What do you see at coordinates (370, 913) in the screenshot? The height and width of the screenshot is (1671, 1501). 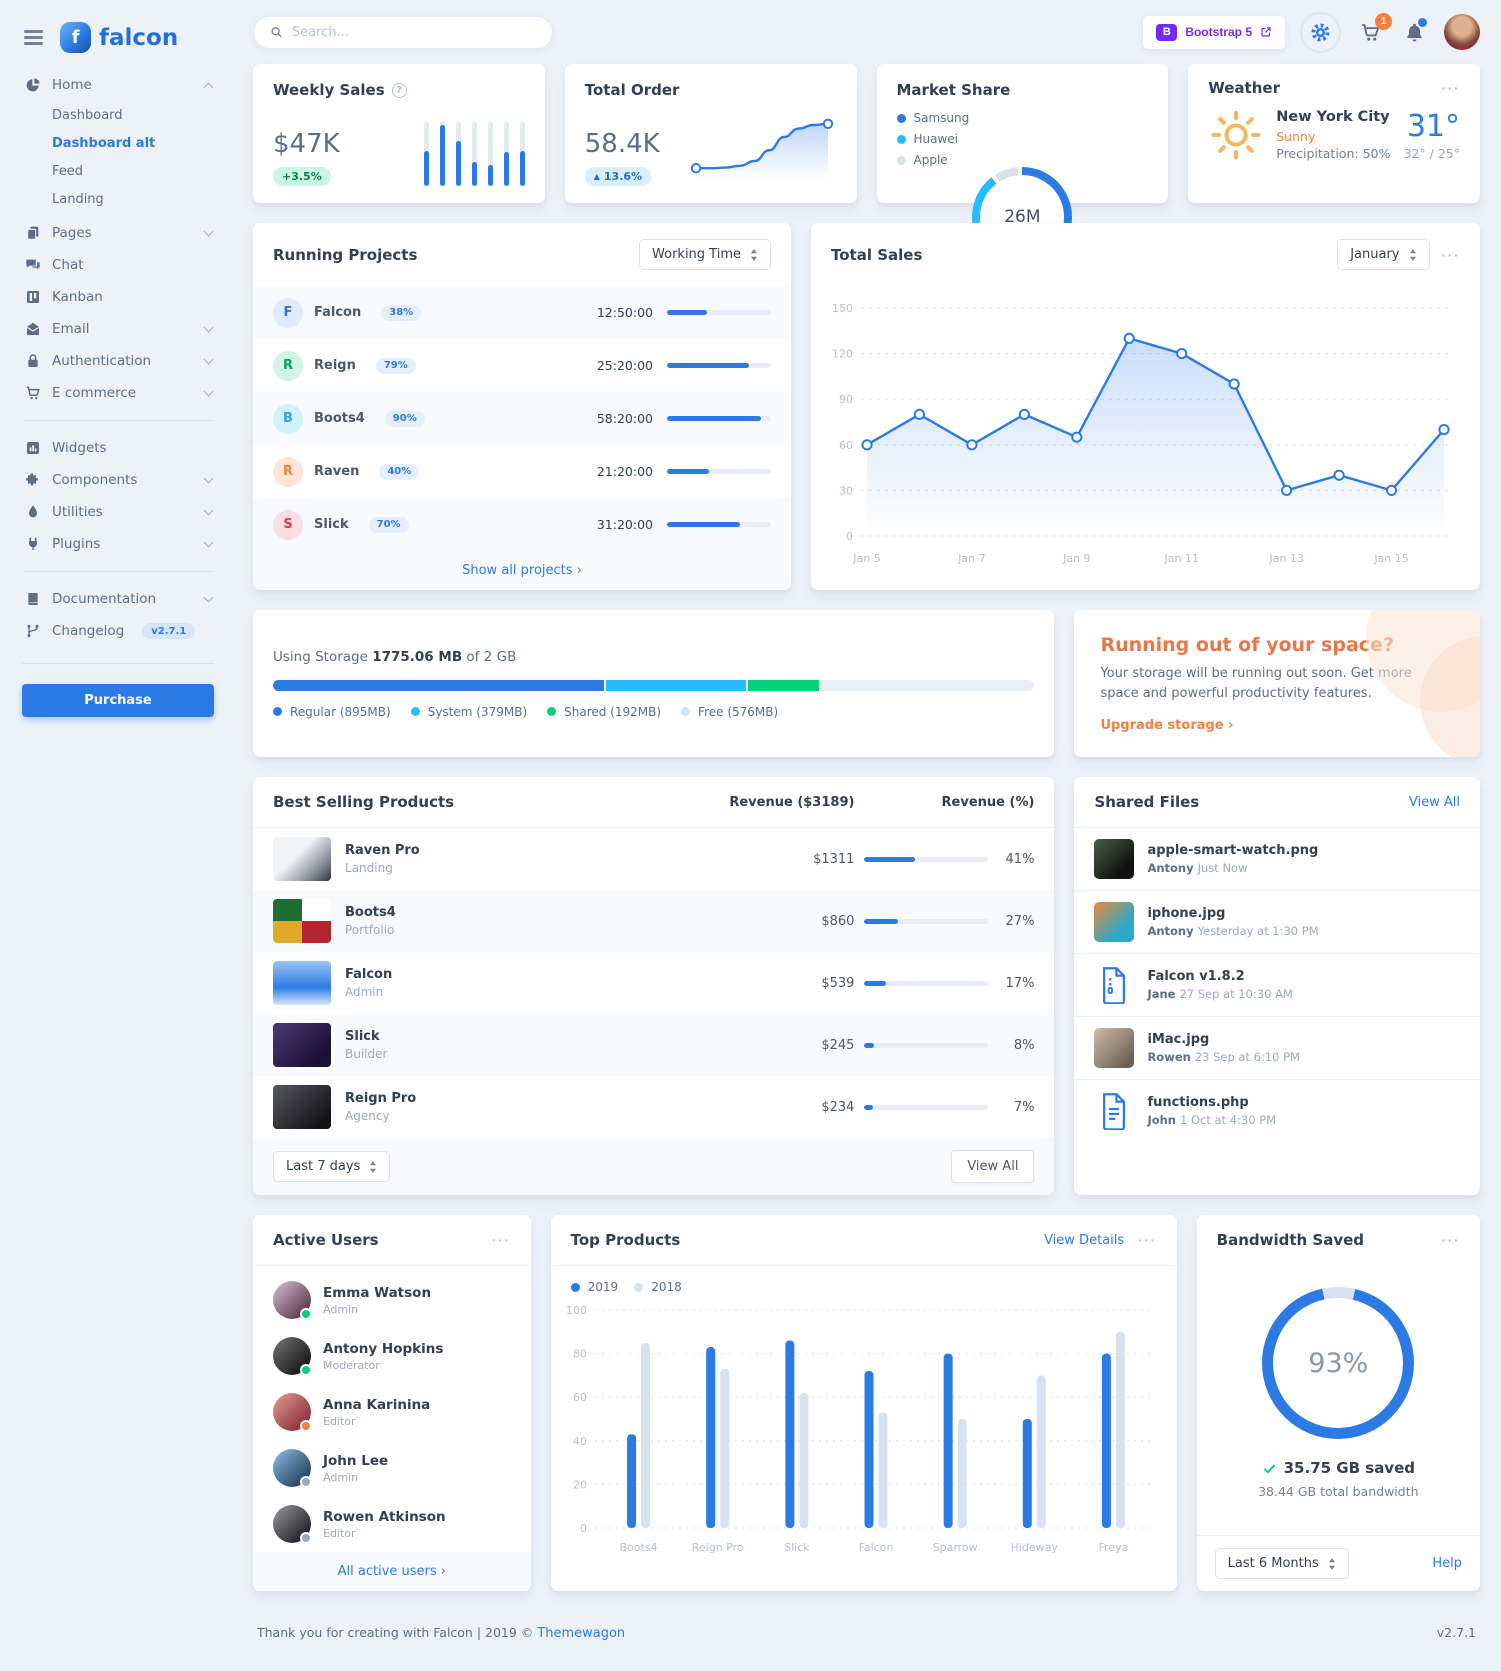 I see `product-name: Boots4` at bounding box center [370, 913].